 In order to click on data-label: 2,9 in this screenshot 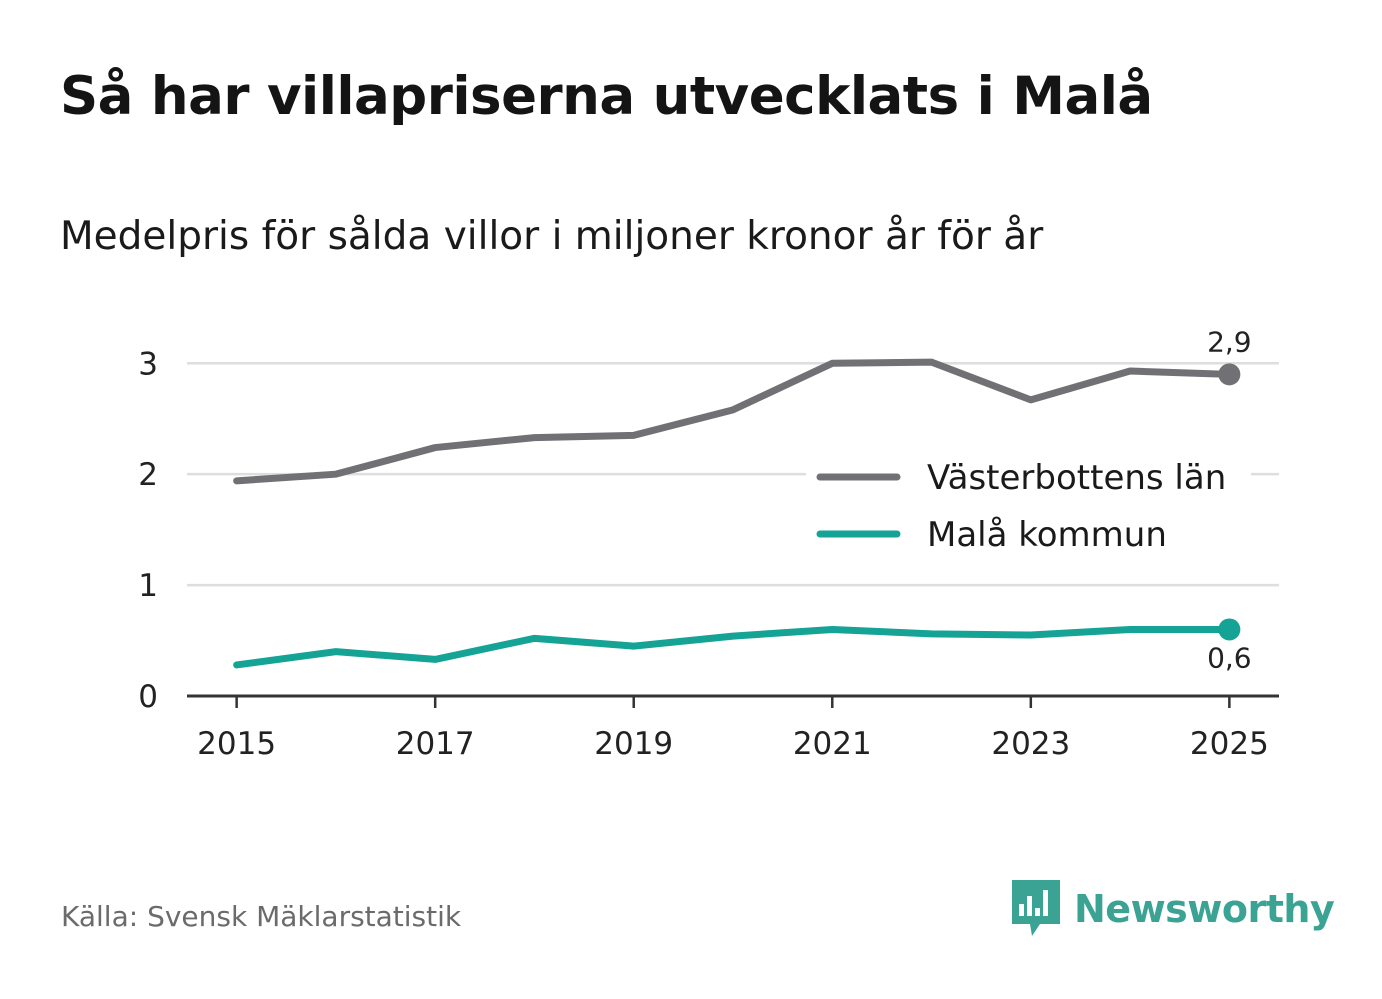, I will do `click(1229, 341)`.